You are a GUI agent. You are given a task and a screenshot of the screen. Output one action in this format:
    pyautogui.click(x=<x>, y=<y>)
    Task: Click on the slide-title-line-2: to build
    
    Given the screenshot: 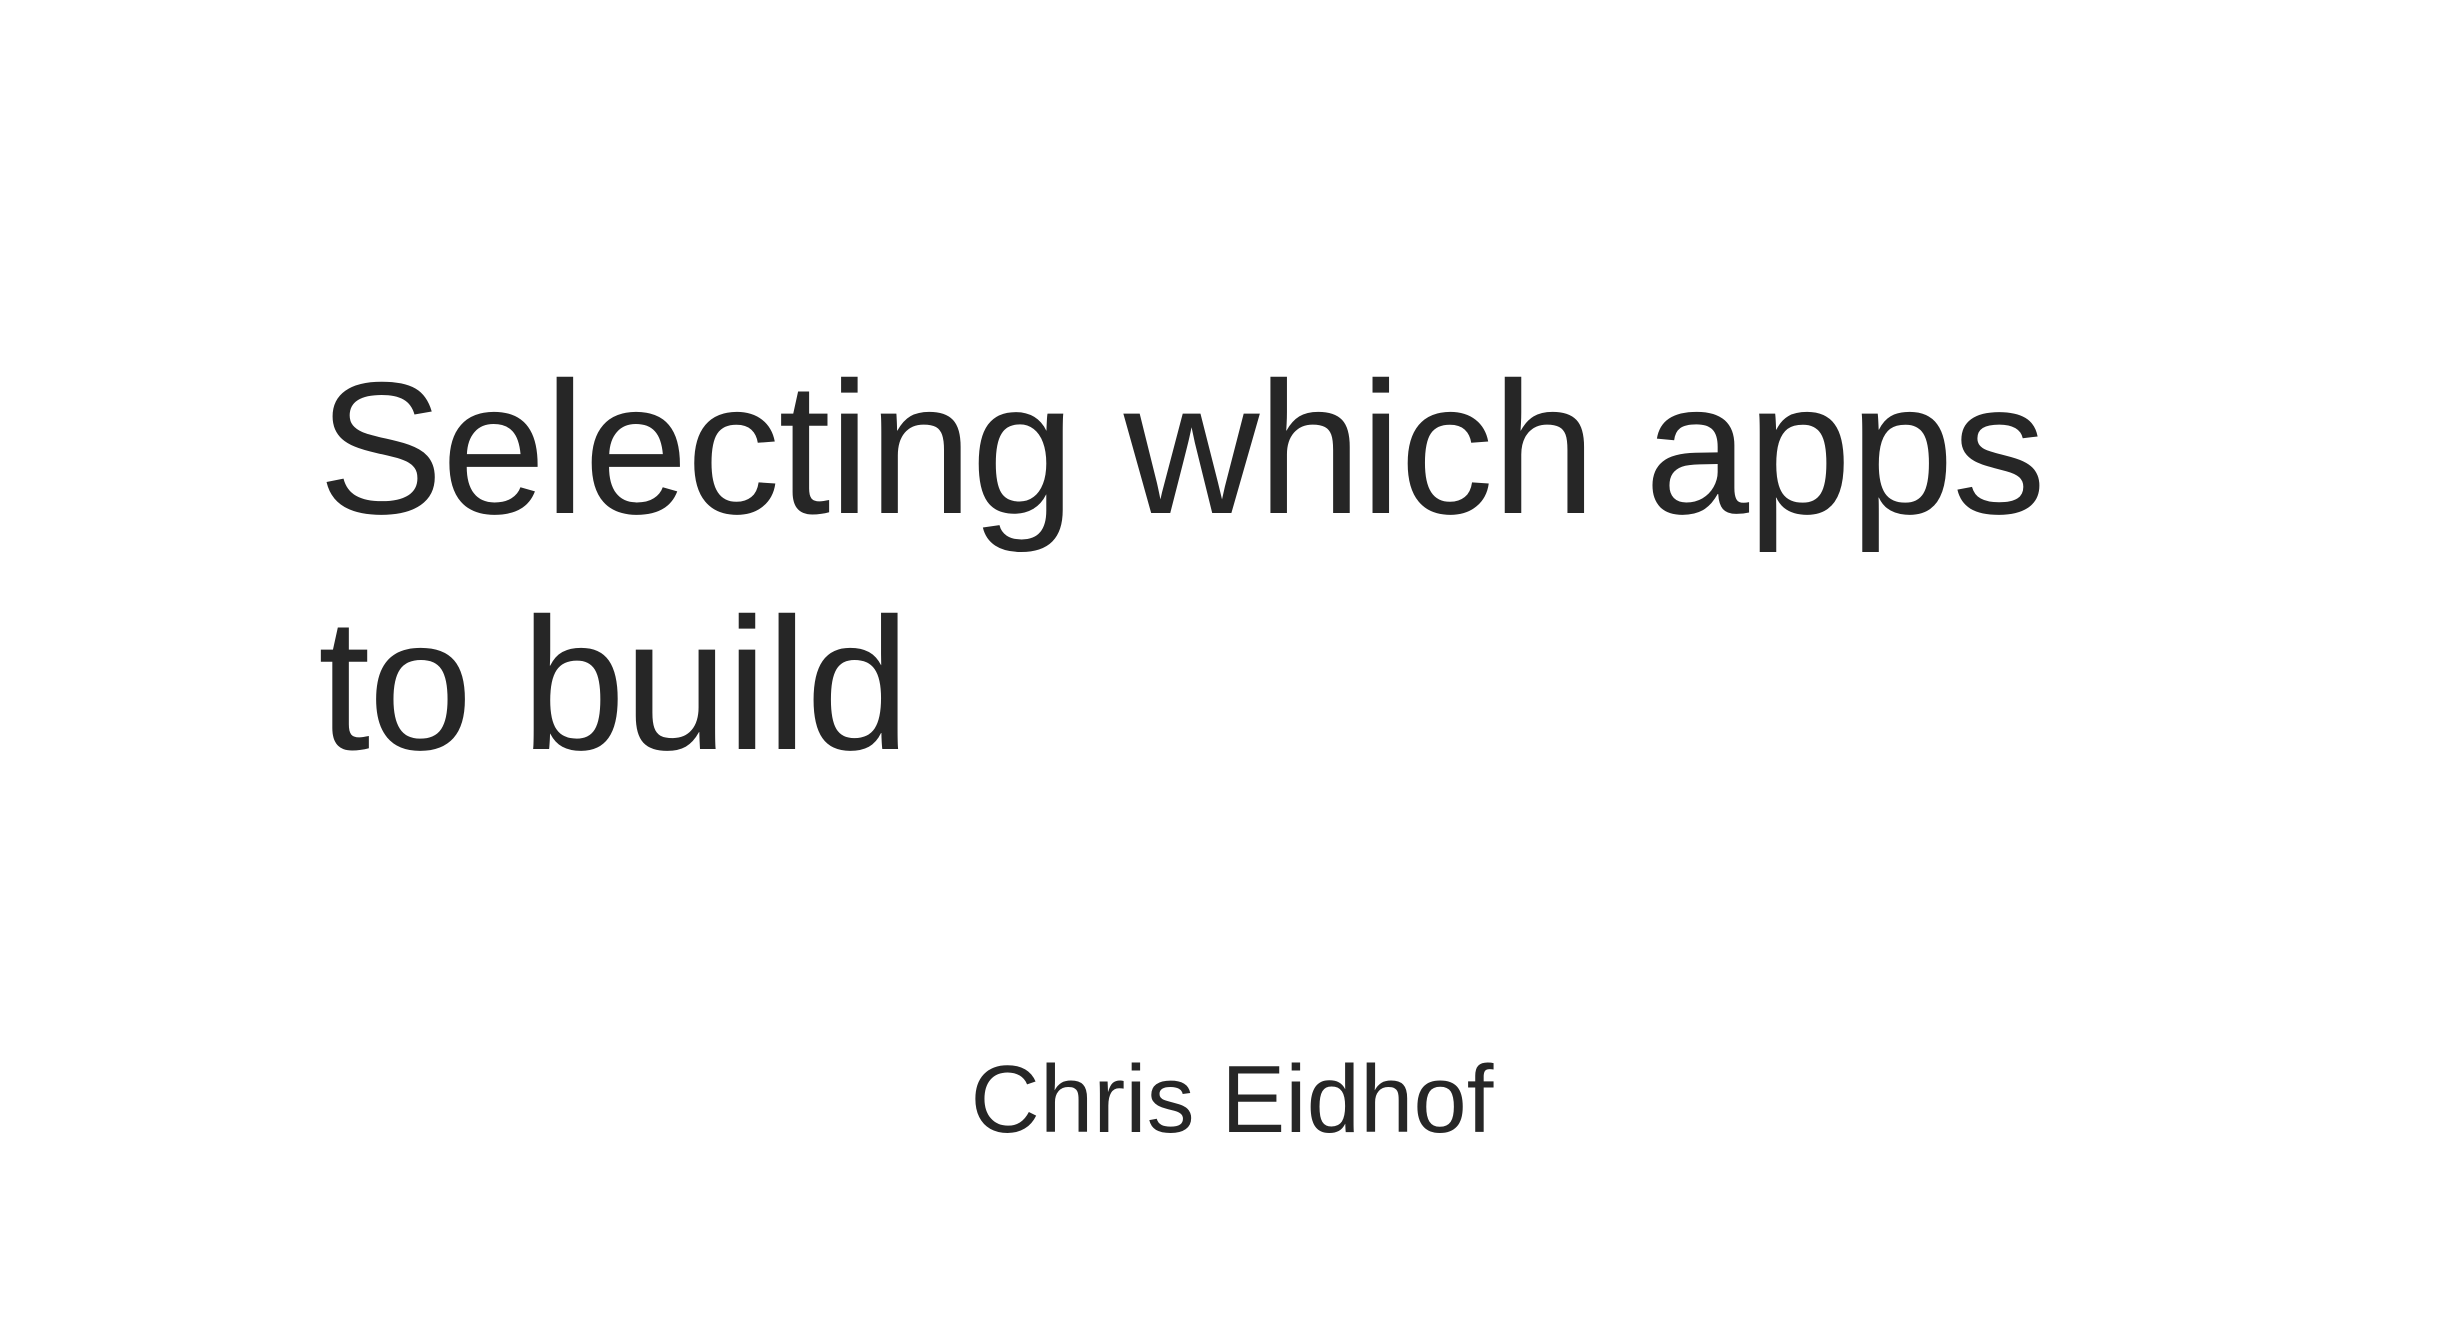 What is the action you would take?
    pyautogui.click(x=614, y=684)
    